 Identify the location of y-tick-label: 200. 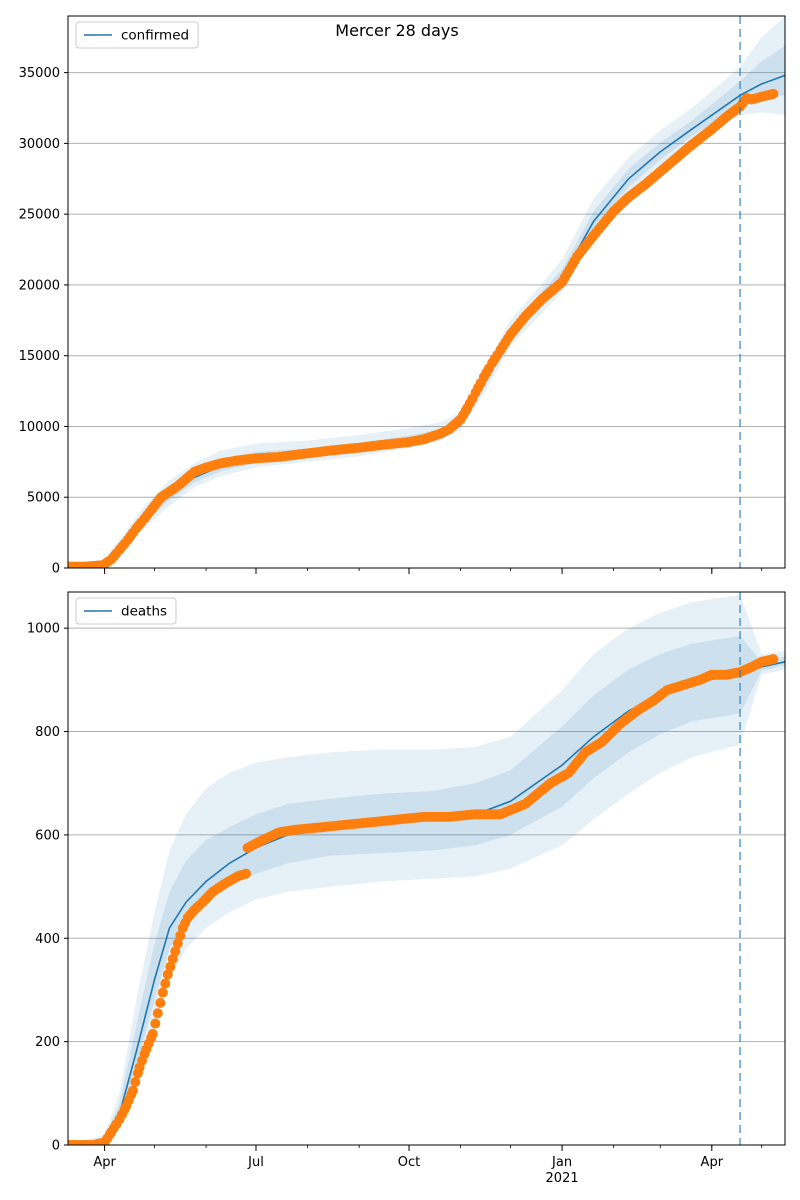
(47, 1042).